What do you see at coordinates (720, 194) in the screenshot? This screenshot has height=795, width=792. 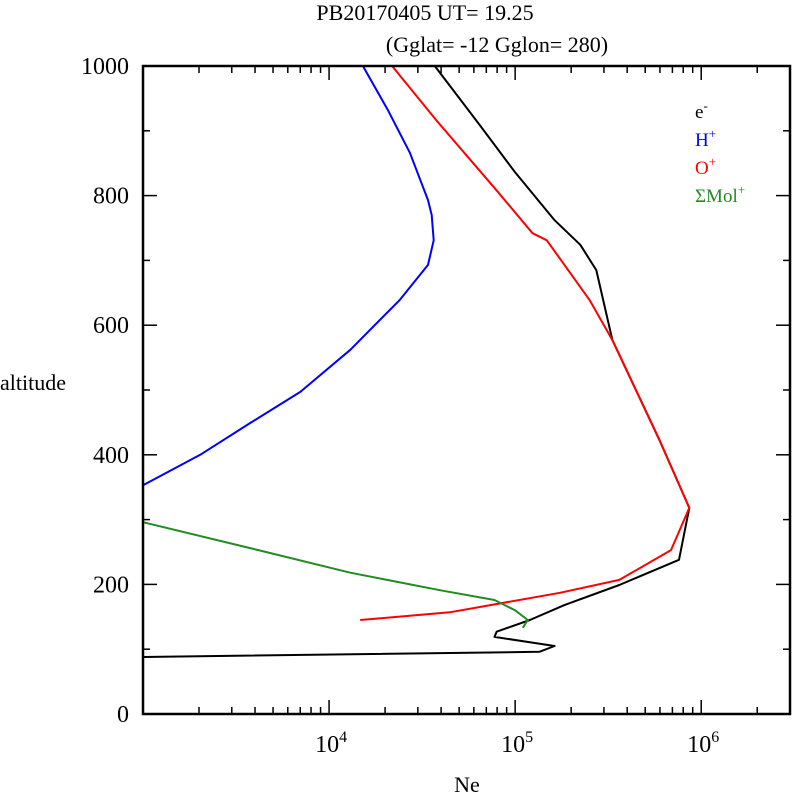 I see `legend-item: ΣMol+` at bounding box center [720, 194].